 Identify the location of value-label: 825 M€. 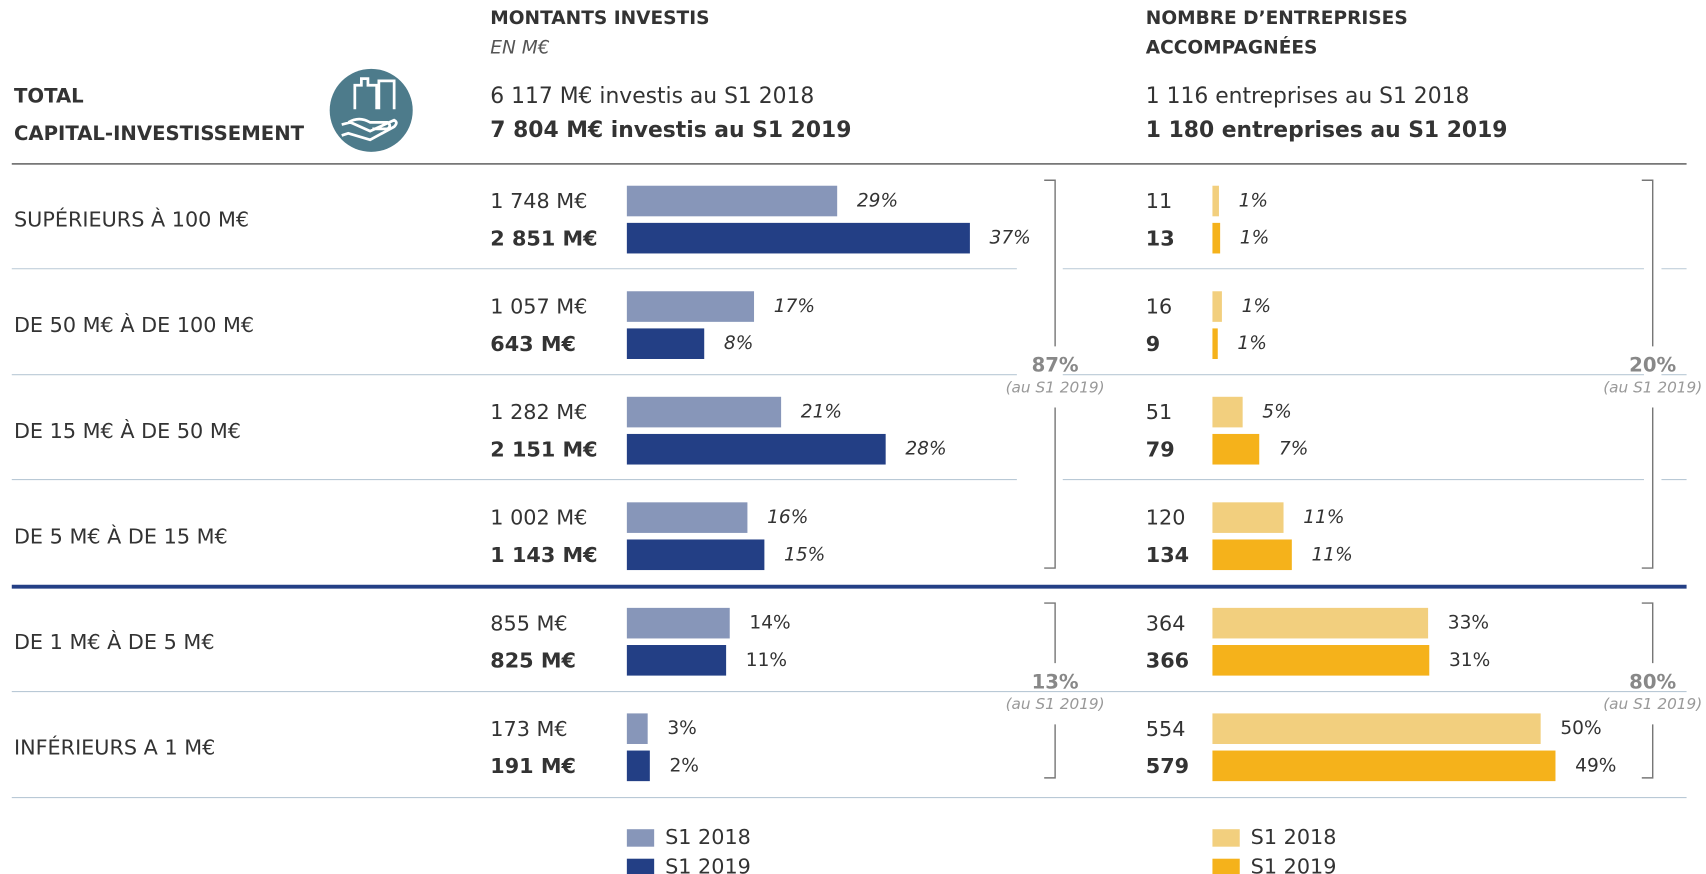
(533, 660).